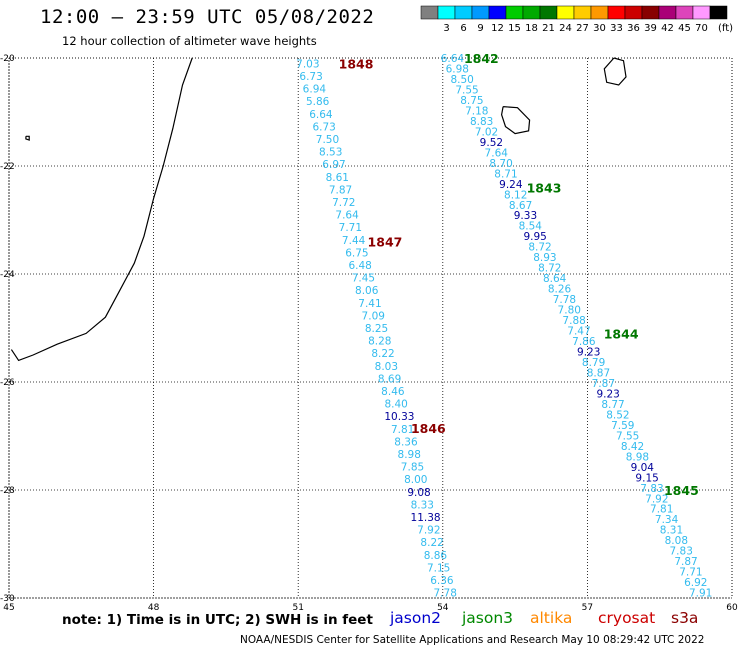 The image size is (740, 650). What do you see at coordinates (573, 321) in the screenshot?
I see `wave-height-value: 7.88` at bounding box center [573, 321].